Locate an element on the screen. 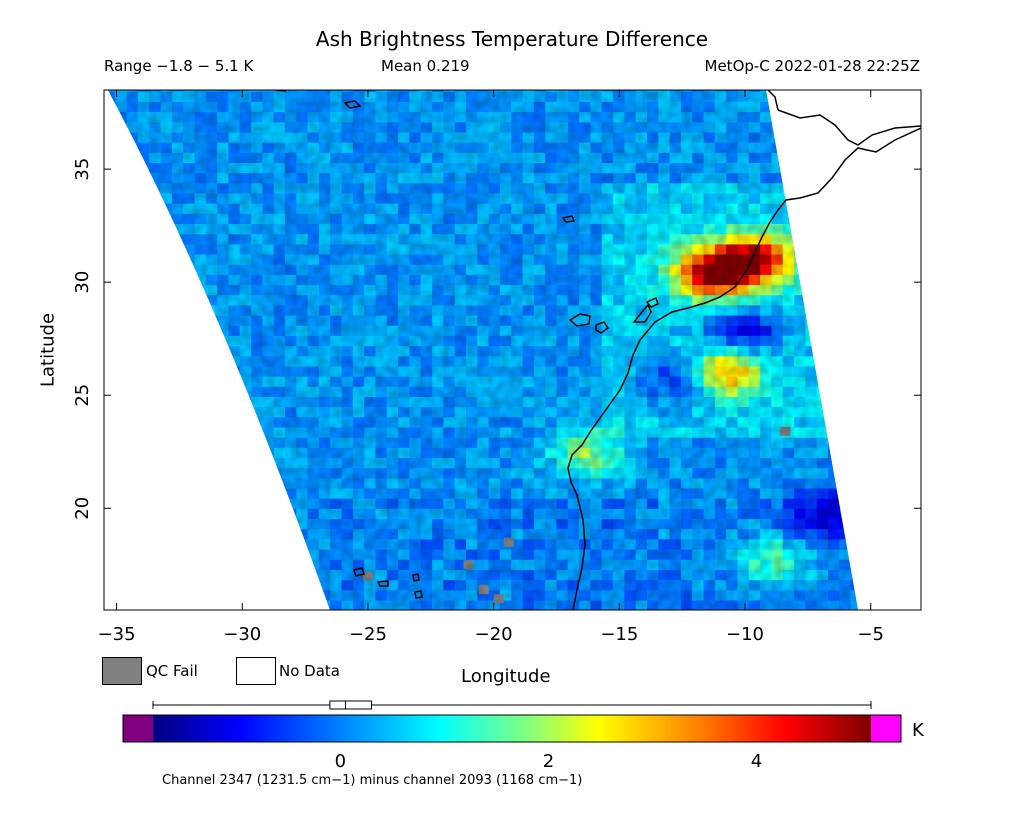 This screenshot has height=813, width=1024. colorbar-underflow is located at coordinates (138, 728).